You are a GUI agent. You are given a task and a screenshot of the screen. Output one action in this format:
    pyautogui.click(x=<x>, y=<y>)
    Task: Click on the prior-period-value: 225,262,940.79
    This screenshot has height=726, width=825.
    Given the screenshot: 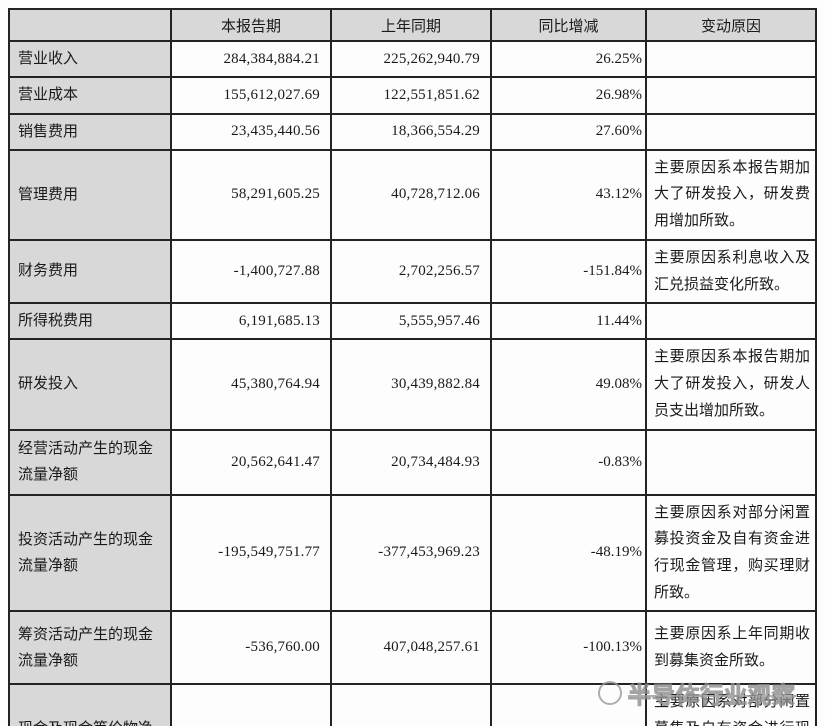 What is the action you would take?
    pyautogui.click(x=411, y=59)
    